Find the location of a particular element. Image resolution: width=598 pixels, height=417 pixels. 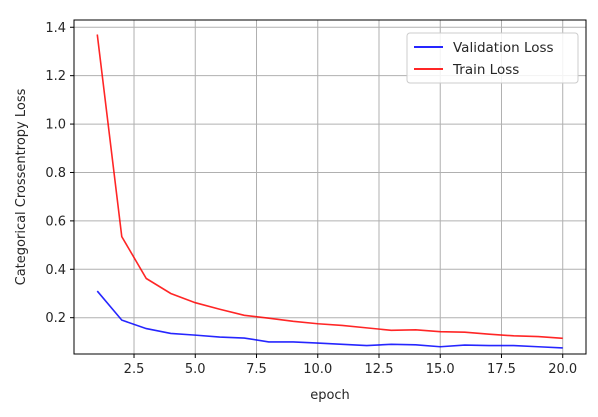

y-tick-label: 0.4 is located at coordinates (55, 270).